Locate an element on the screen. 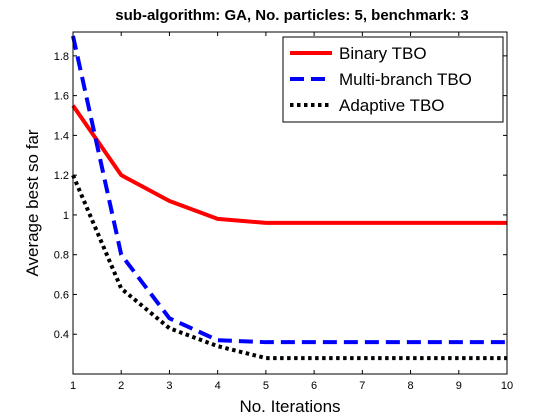  y-tick-label: 1.8 is located at coordinates (61, 57).